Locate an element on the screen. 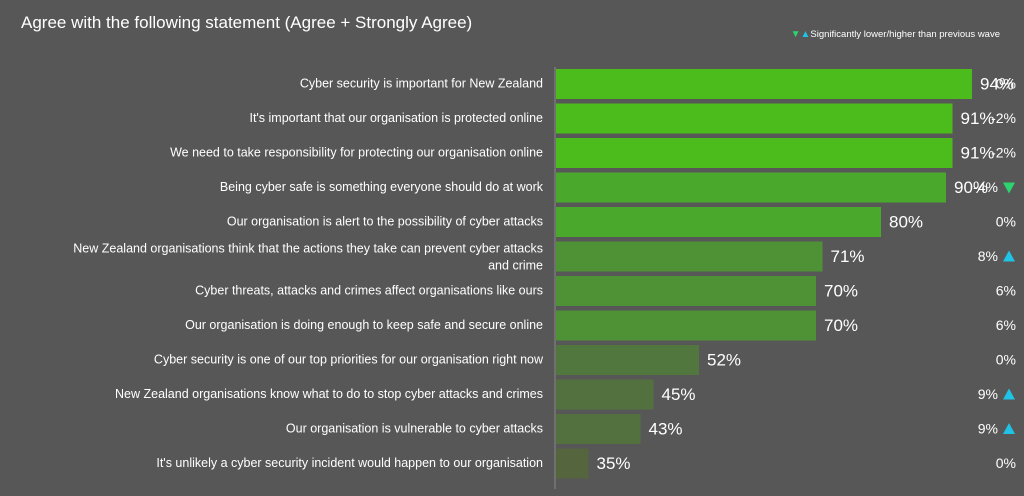 Image resolution: width=1024 pixels, height=496 pixels. value-label: 52% is located at coordinates (724, 359).